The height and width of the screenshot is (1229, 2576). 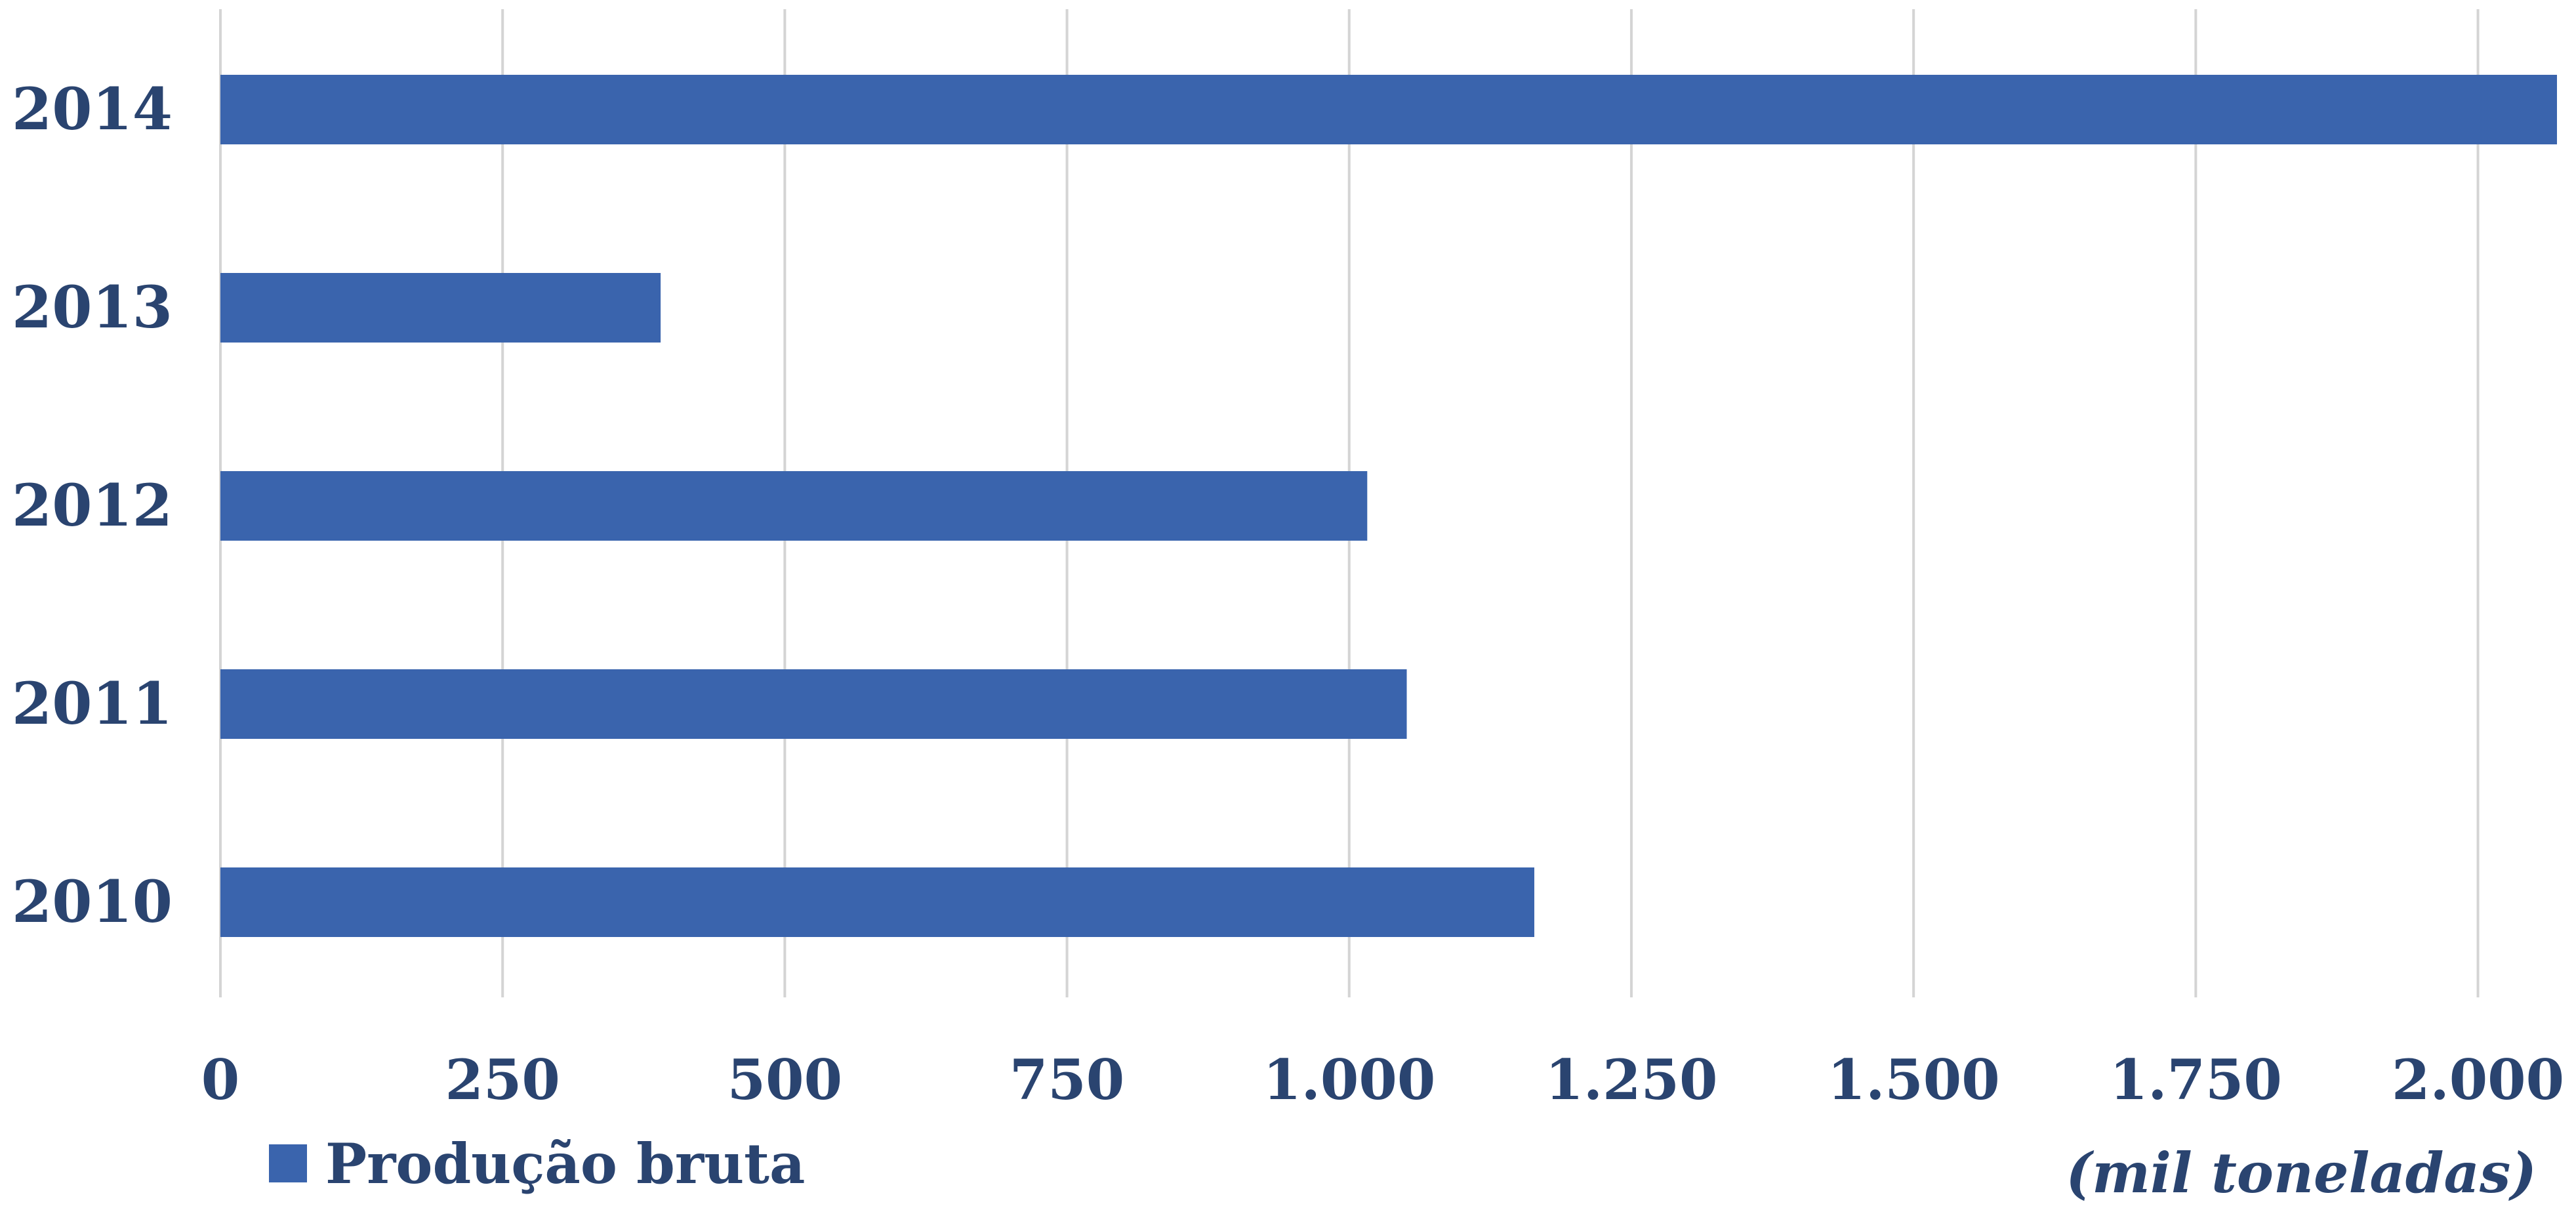 I want to click on category-label-2011: 2011, so click(x=92, y=703).